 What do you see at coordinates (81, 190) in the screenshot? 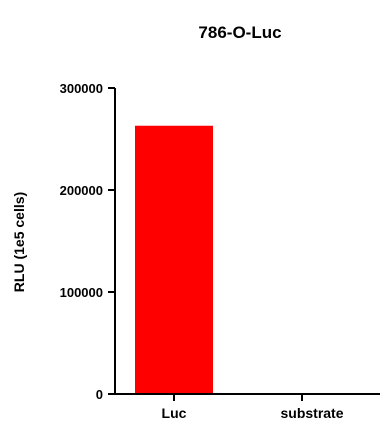
I see `y-tick-label: 200000` at bounding box center [81, 190].